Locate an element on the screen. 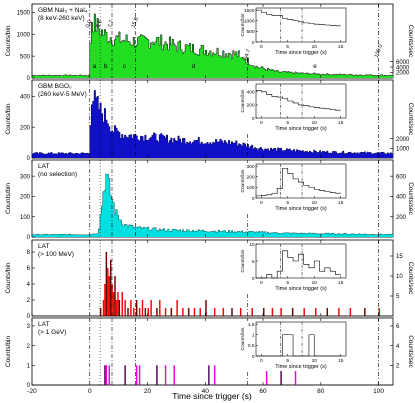 Image resolution: width=415 pixels, height=403 pixels. y-tick-label: 4 is located at coordinates (29, 285).